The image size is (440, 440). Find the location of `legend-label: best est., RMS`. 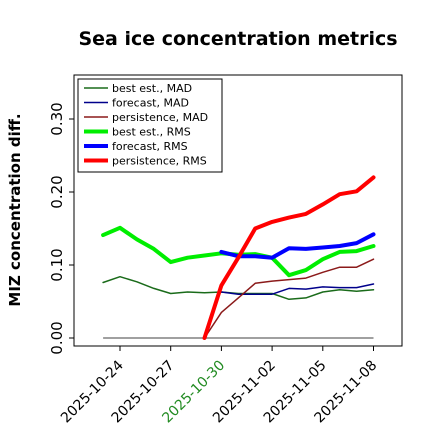

legend-label: best est., RMS is located at coordinates (151, 132).